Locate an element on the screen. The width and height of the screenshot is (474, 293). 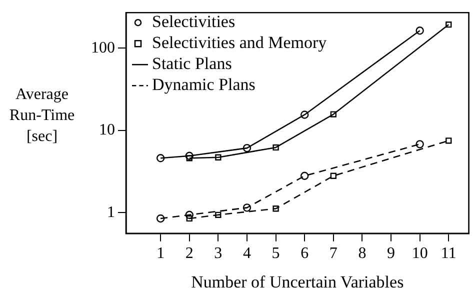
x-tick-label: 4 is located at coordinates (246, 253).